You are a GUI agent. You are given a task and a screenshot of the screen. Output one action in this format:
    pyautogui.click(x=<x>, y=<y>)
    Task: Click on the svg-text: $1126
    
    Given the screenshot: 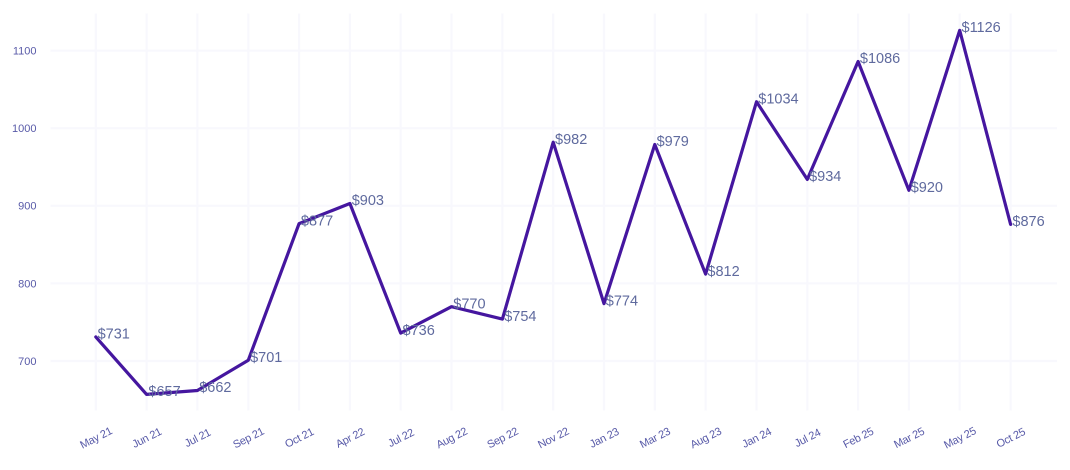 What is the action you would take?
    pyautogui.click(x=981, y=28)
    